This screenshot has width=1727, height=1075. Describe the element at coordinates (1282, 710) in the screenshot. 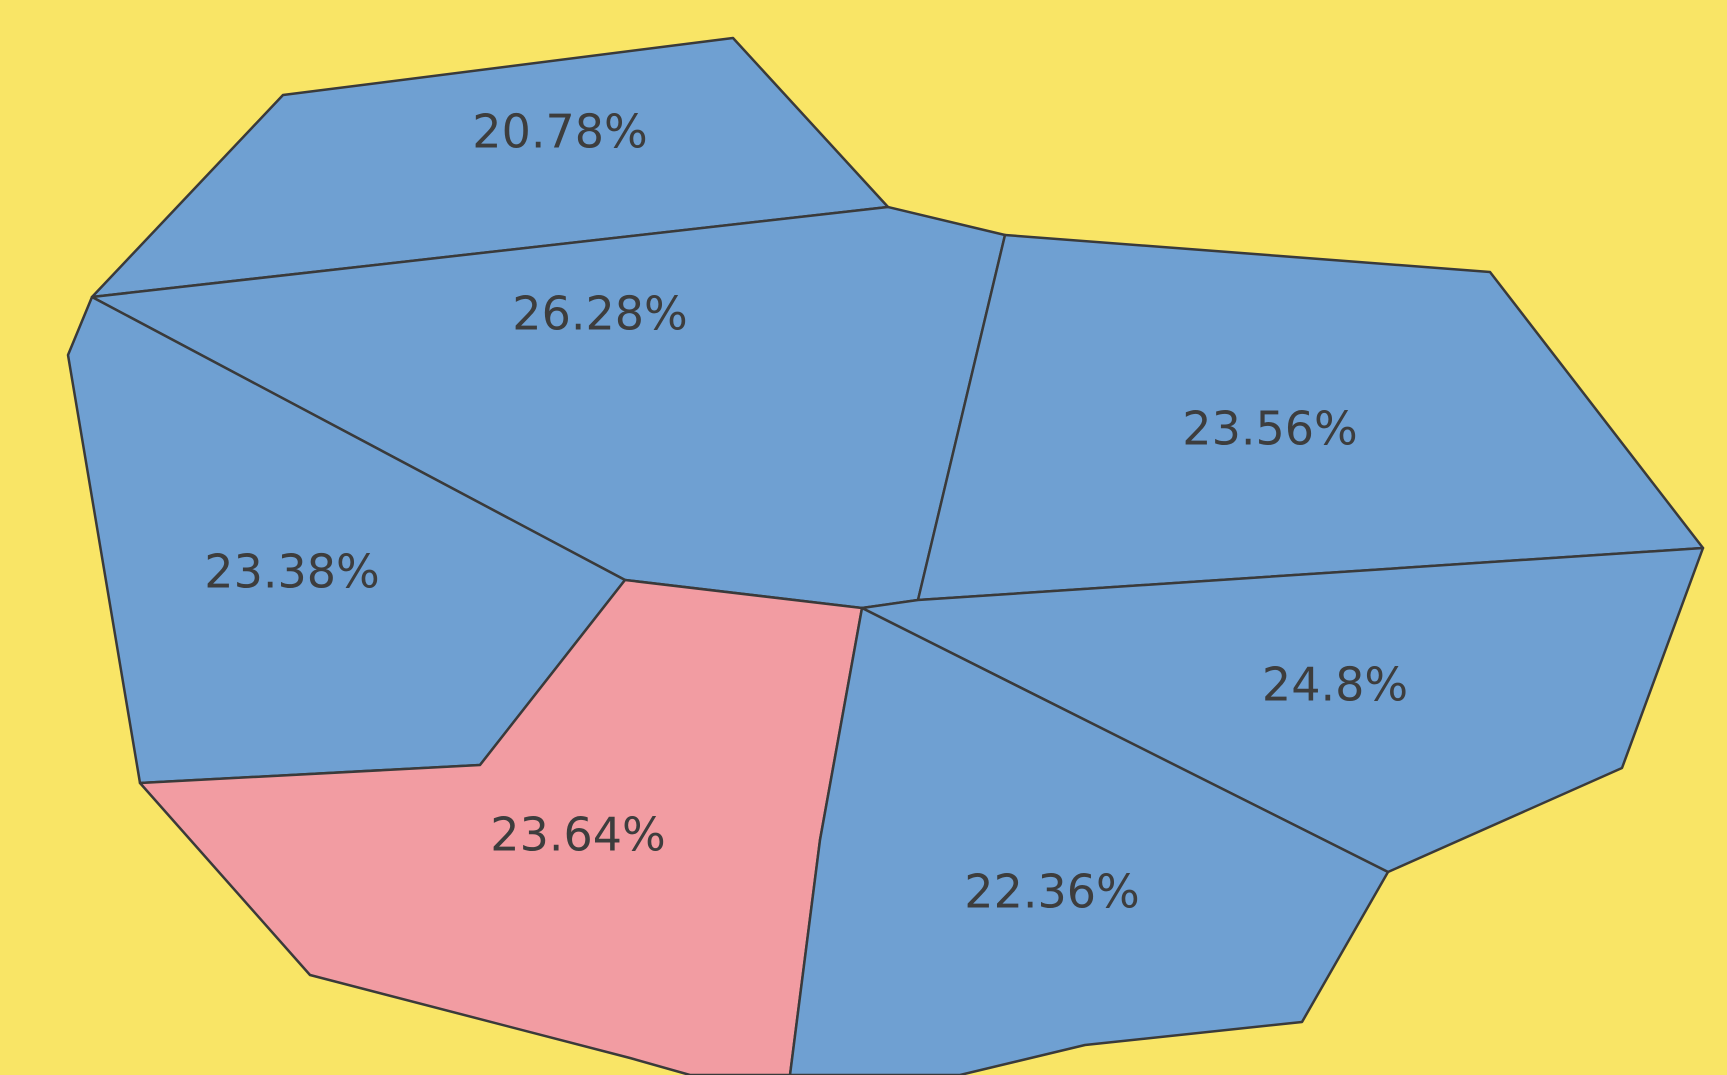

I see `voronoi-cell-middle-right` at that location.